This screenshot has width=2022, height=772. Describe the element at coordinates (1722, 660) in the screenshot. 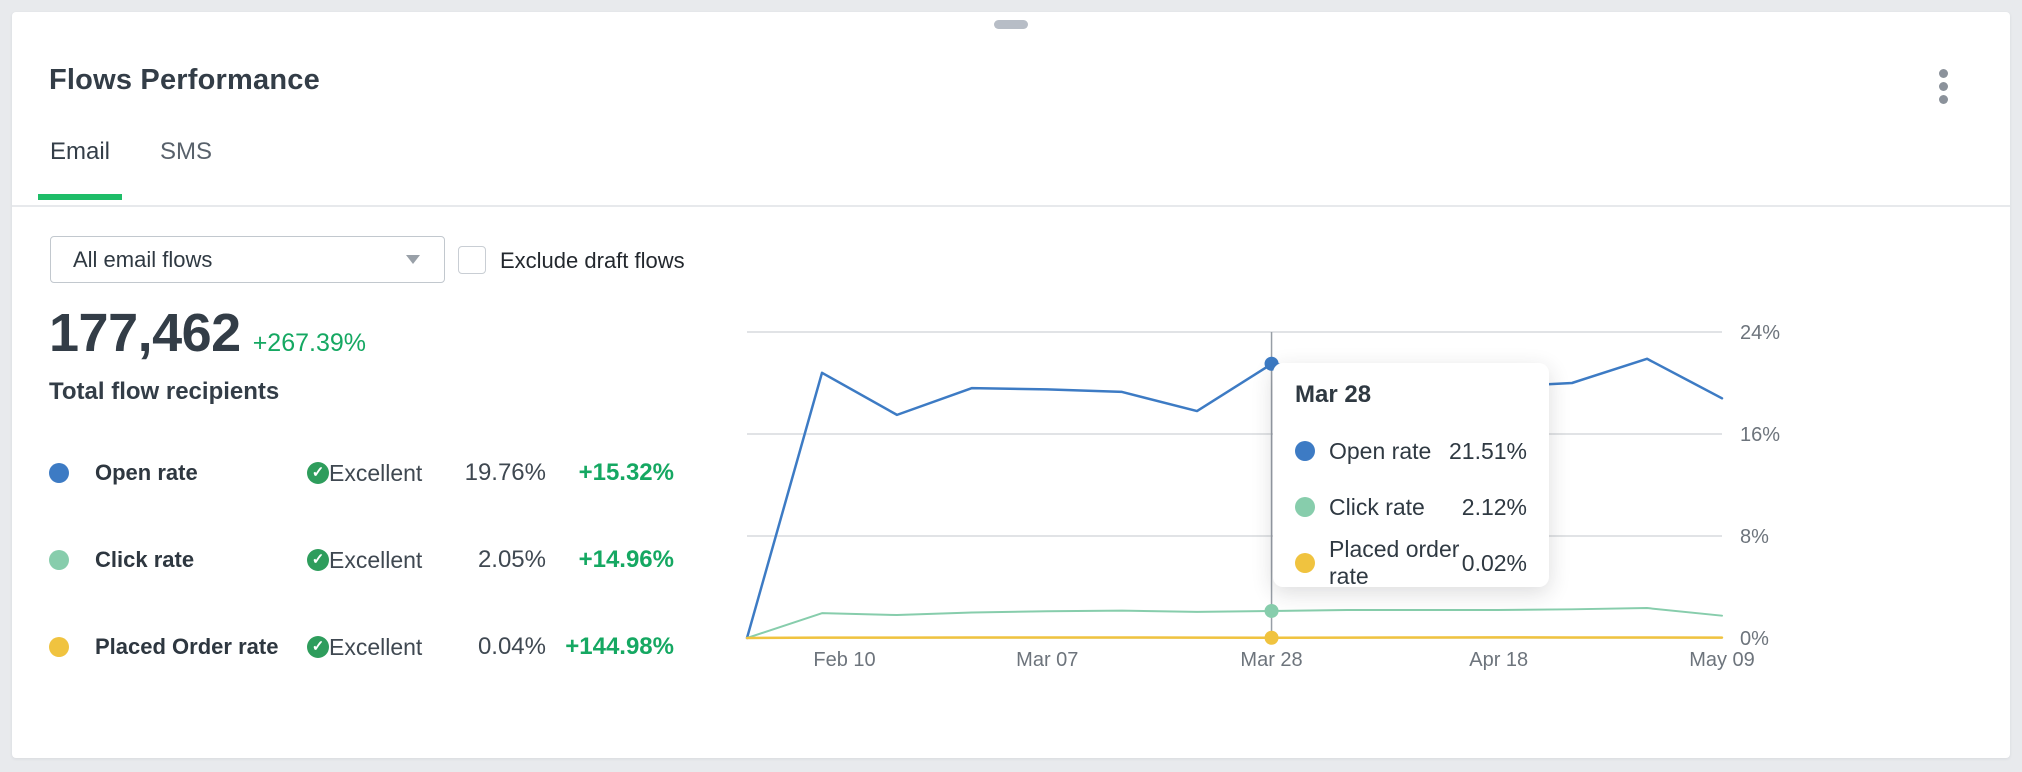

I see `x-axis-tick-label: May 09` at that location.